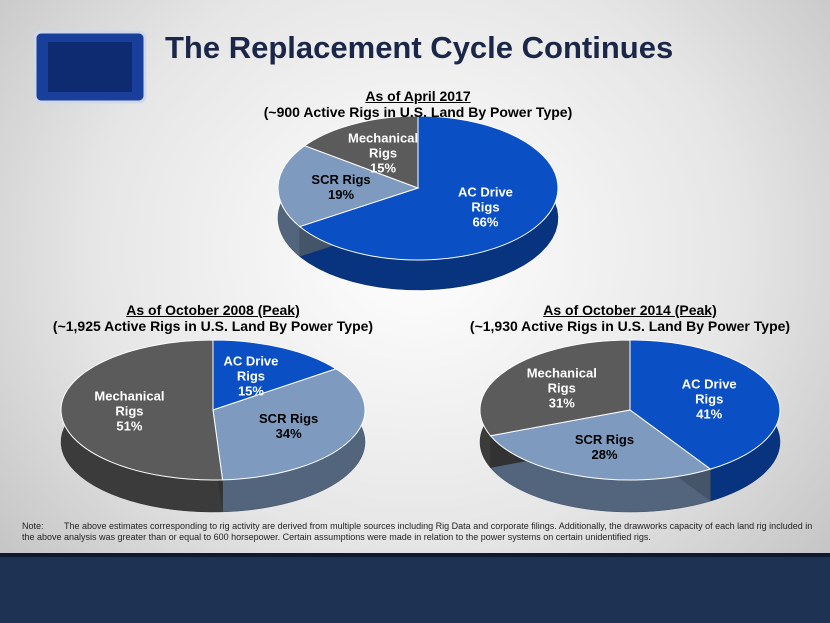 Image resolution: width=830 pixels, height=623 pixels. I want to click on chart-title: As of October 2008 (Peak), so click(213, 310).